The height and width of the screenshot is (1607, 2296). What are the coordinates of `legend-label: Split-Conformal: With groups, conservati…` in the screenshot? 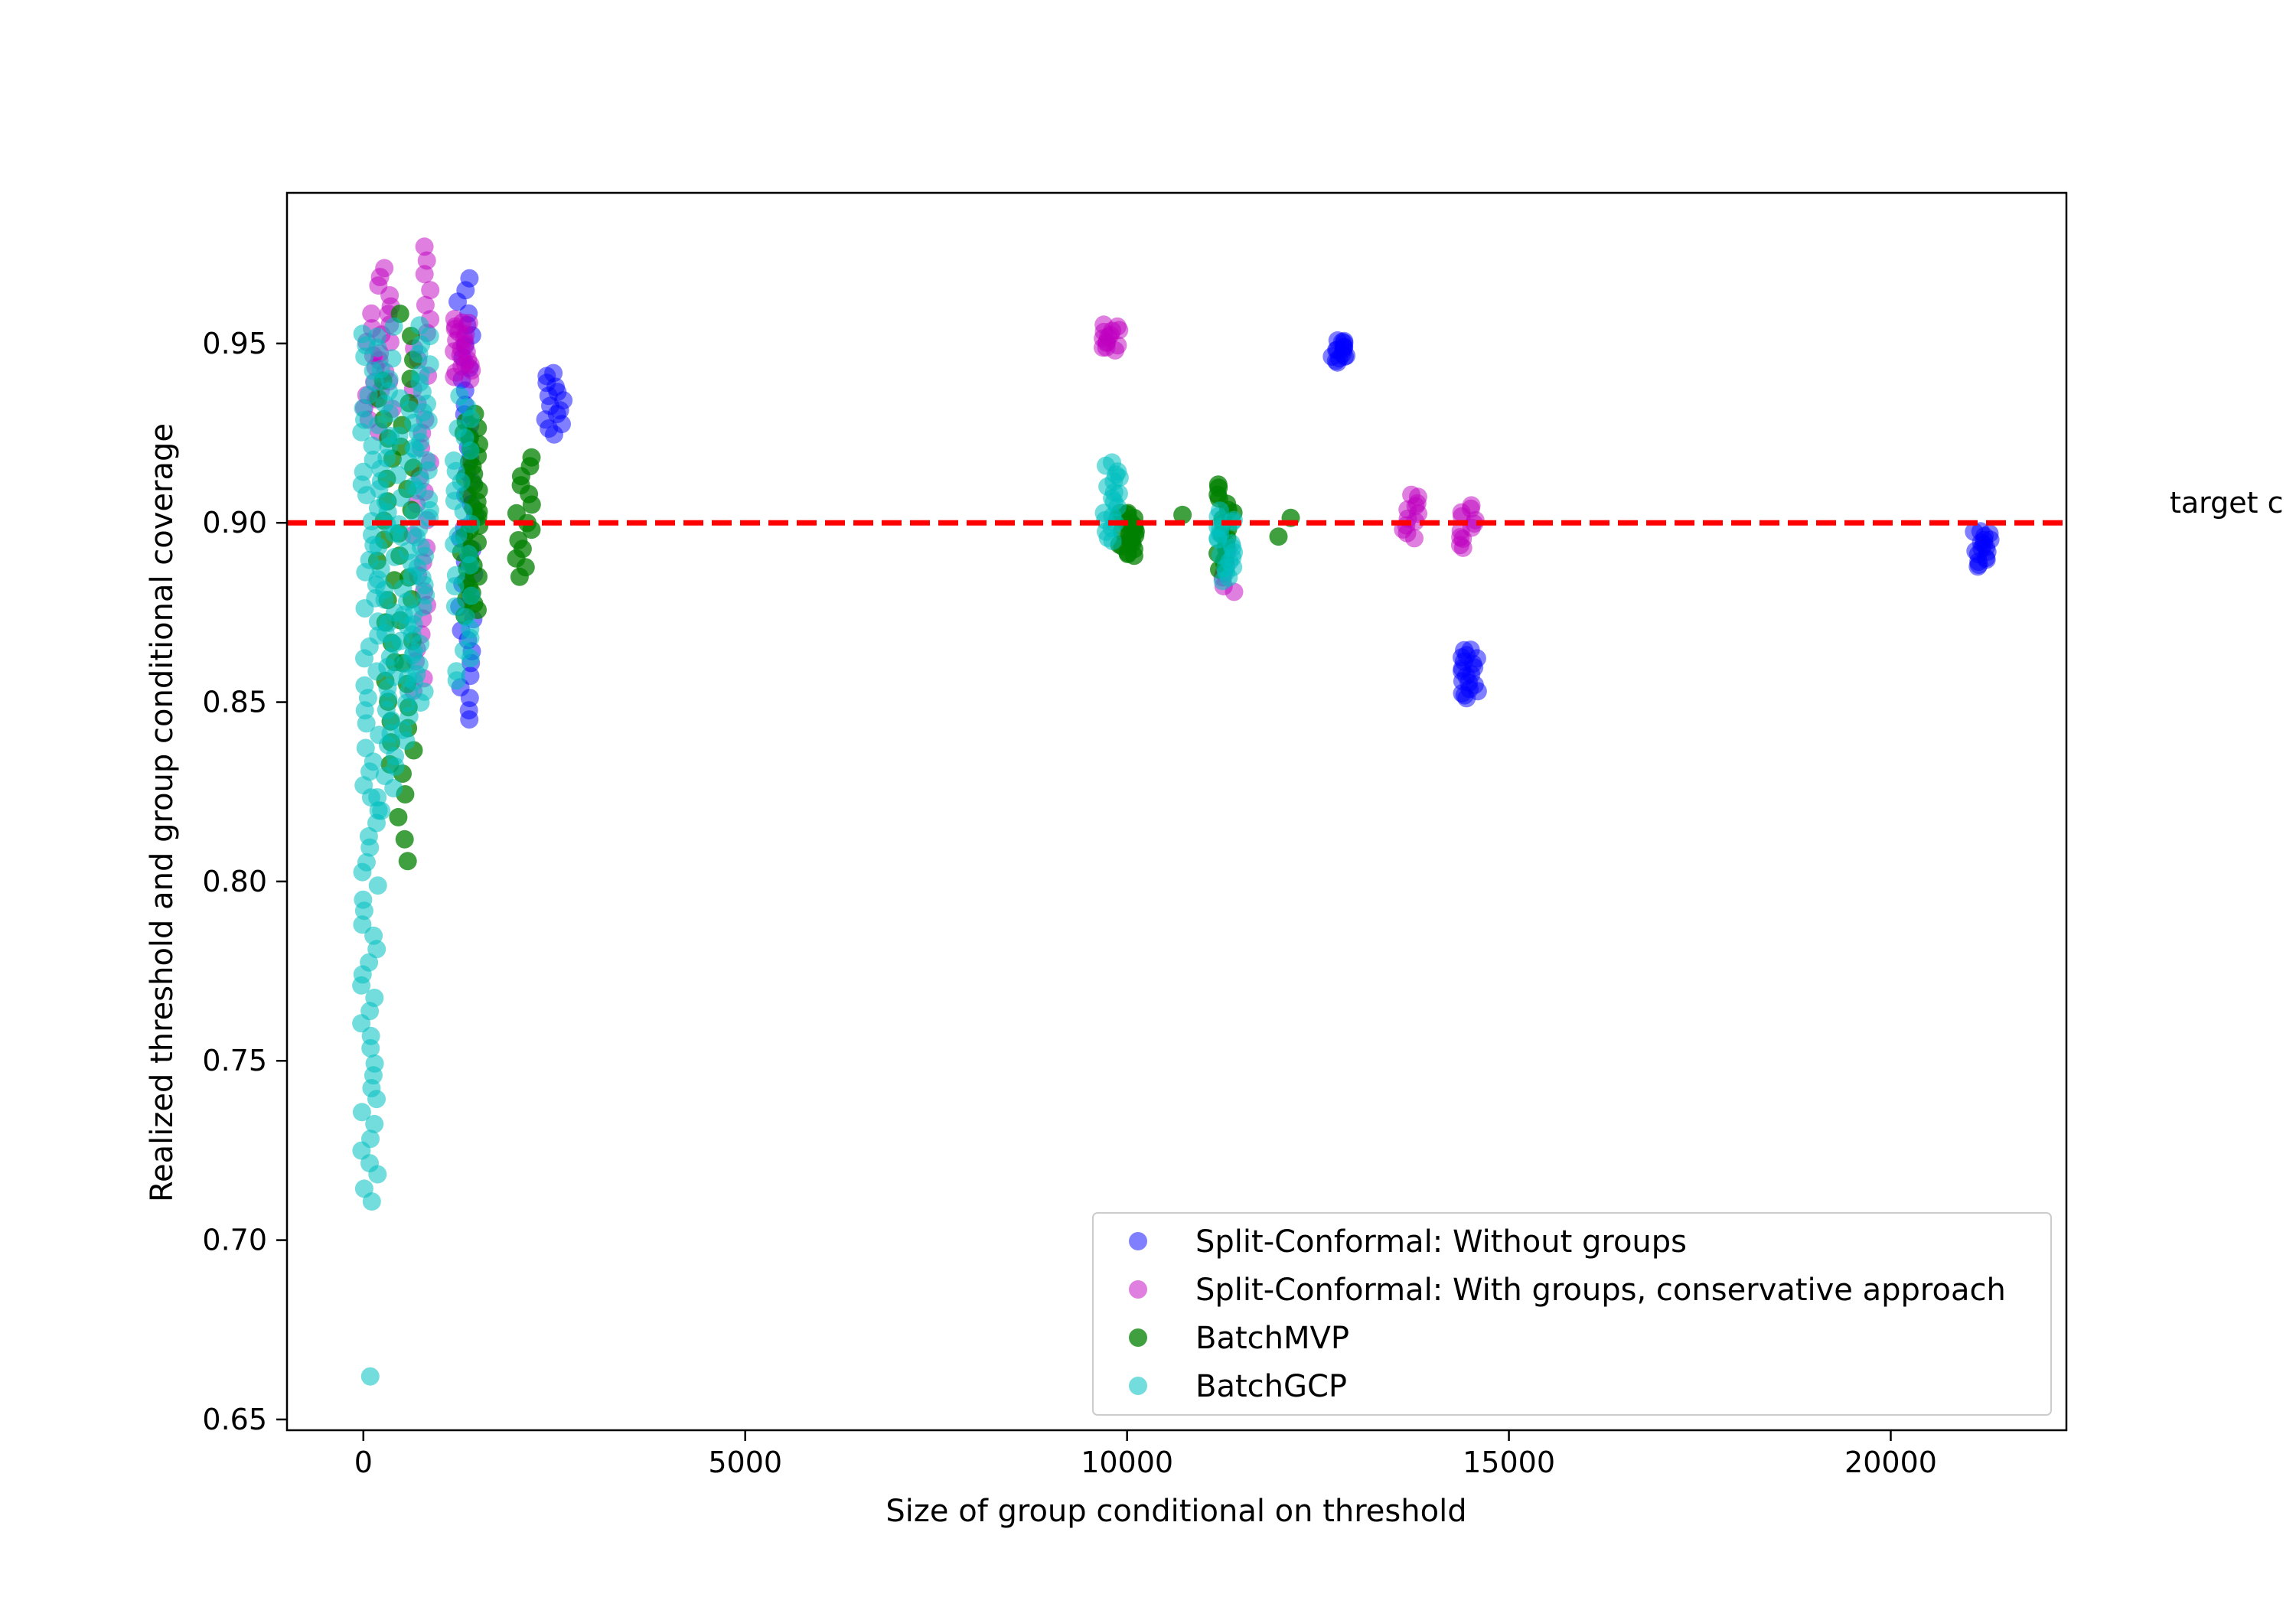 It's located at (1600, 1290).